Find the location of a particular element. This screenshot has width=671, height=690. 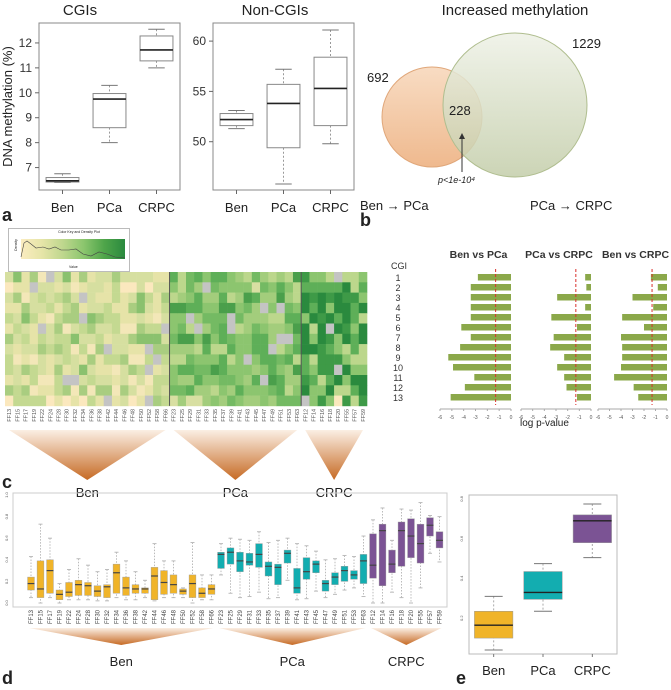

panel-label-d: d is located at coordinates (7, 678).